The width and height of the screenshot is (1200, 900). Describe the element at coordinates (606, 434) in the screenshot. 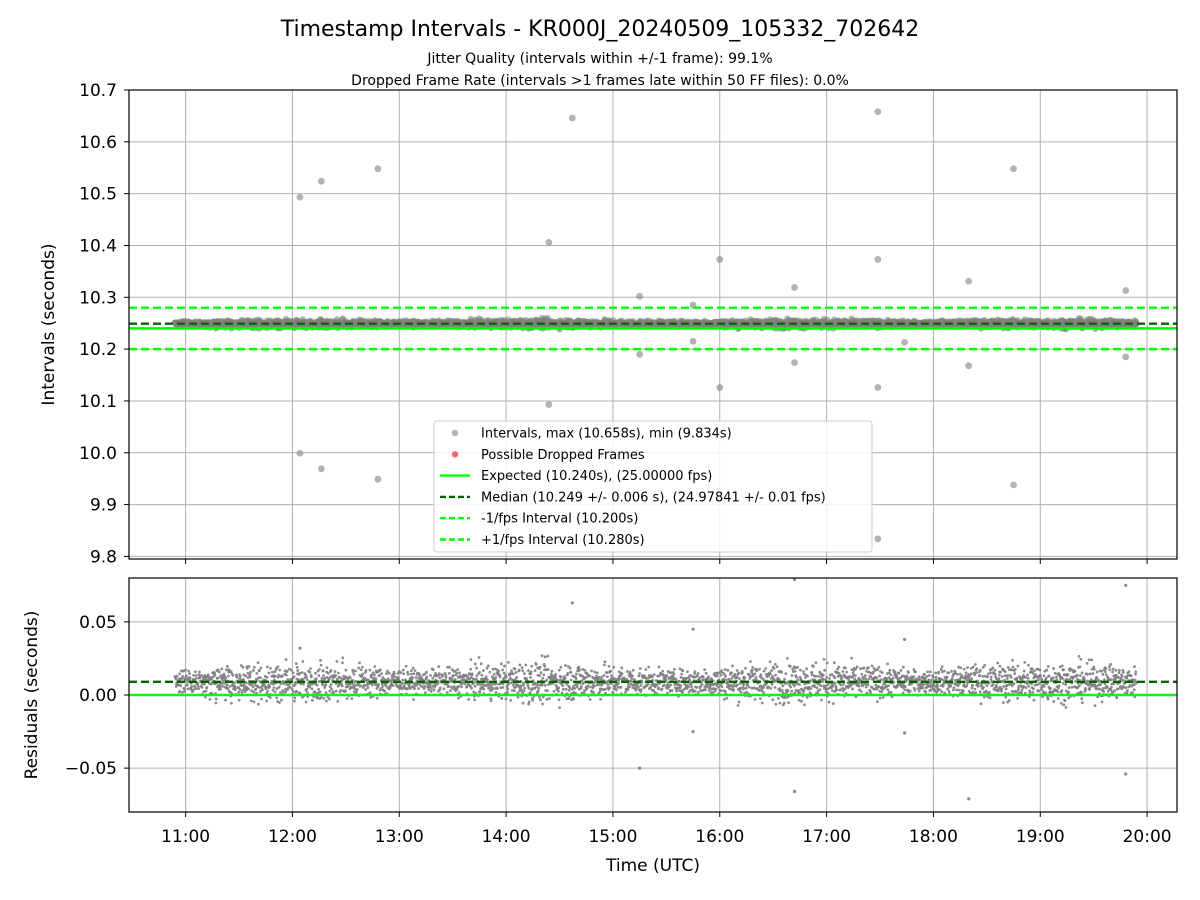

I see `legend-entry-label: Intervals, max (10.658s), min (9.834s)` at that location.